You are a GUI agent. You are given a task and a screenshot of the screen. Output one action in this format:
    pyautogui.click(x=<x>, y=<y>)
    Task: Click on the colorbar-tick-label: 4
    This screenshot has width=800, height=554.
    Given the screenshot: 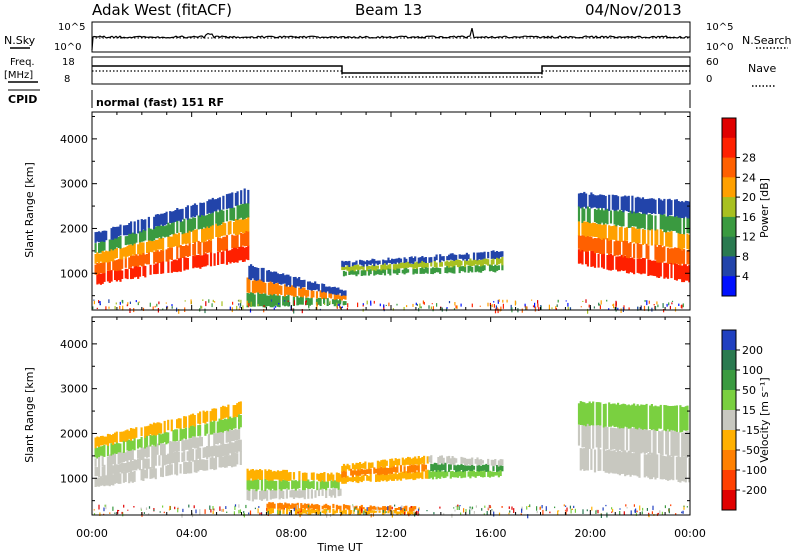 What is the action you would take?
    pyautogui.click(x=745, y=276)
    